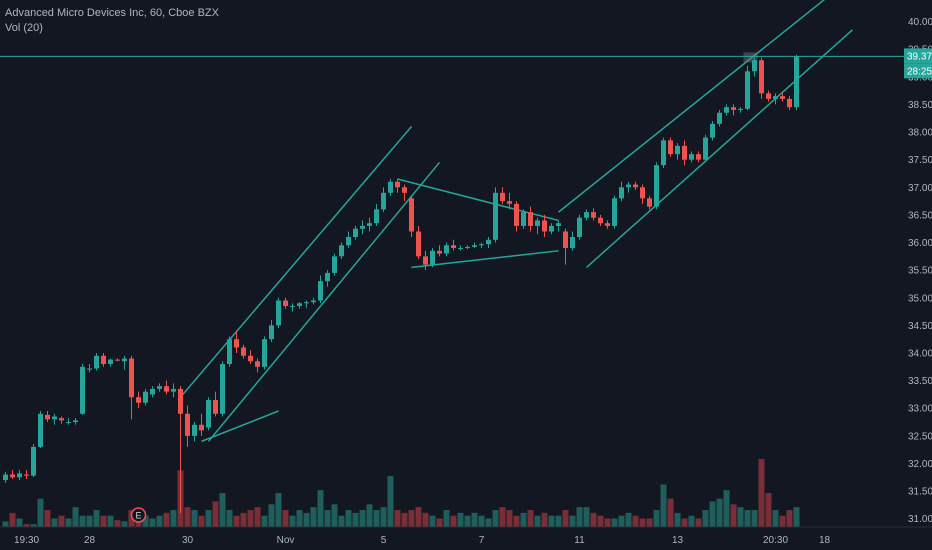 This screenshot has height=550, width=932. Describe the element at coordinates (466, 538) in the screenshot. I see `time-axis: 19:30 28 30 Nov 5 7 11 13 20:30 18` at that location.